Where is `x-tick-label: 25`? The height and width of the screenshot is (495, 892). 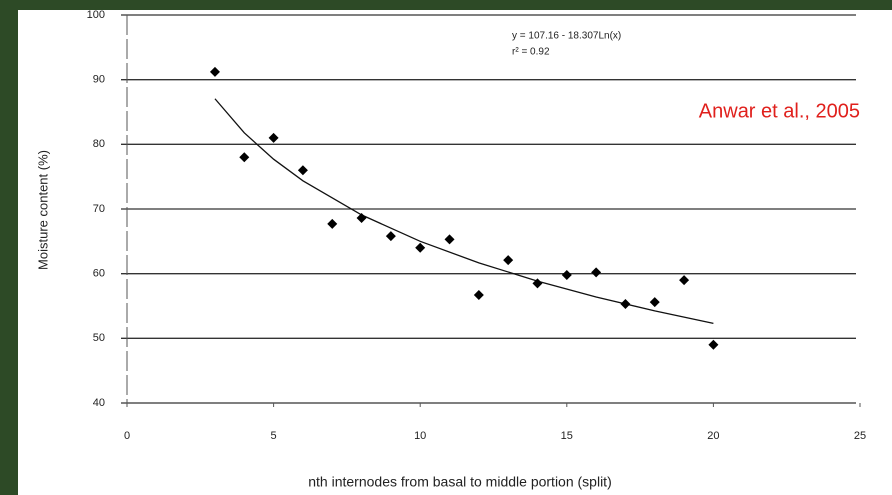
x-tick-label: 25 is located at coordinates (860, 436).